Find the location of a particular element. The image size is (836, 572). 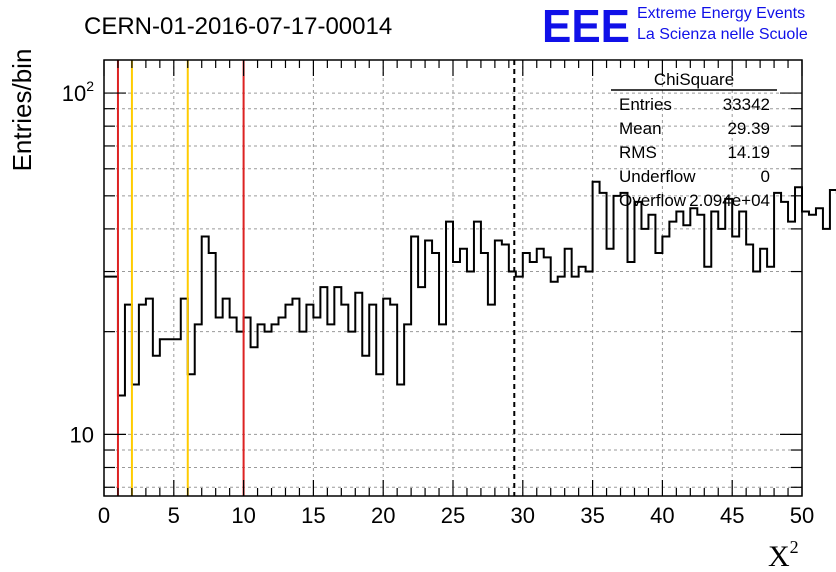

x-tick-label: 0 is located at coordinates (104, 515).